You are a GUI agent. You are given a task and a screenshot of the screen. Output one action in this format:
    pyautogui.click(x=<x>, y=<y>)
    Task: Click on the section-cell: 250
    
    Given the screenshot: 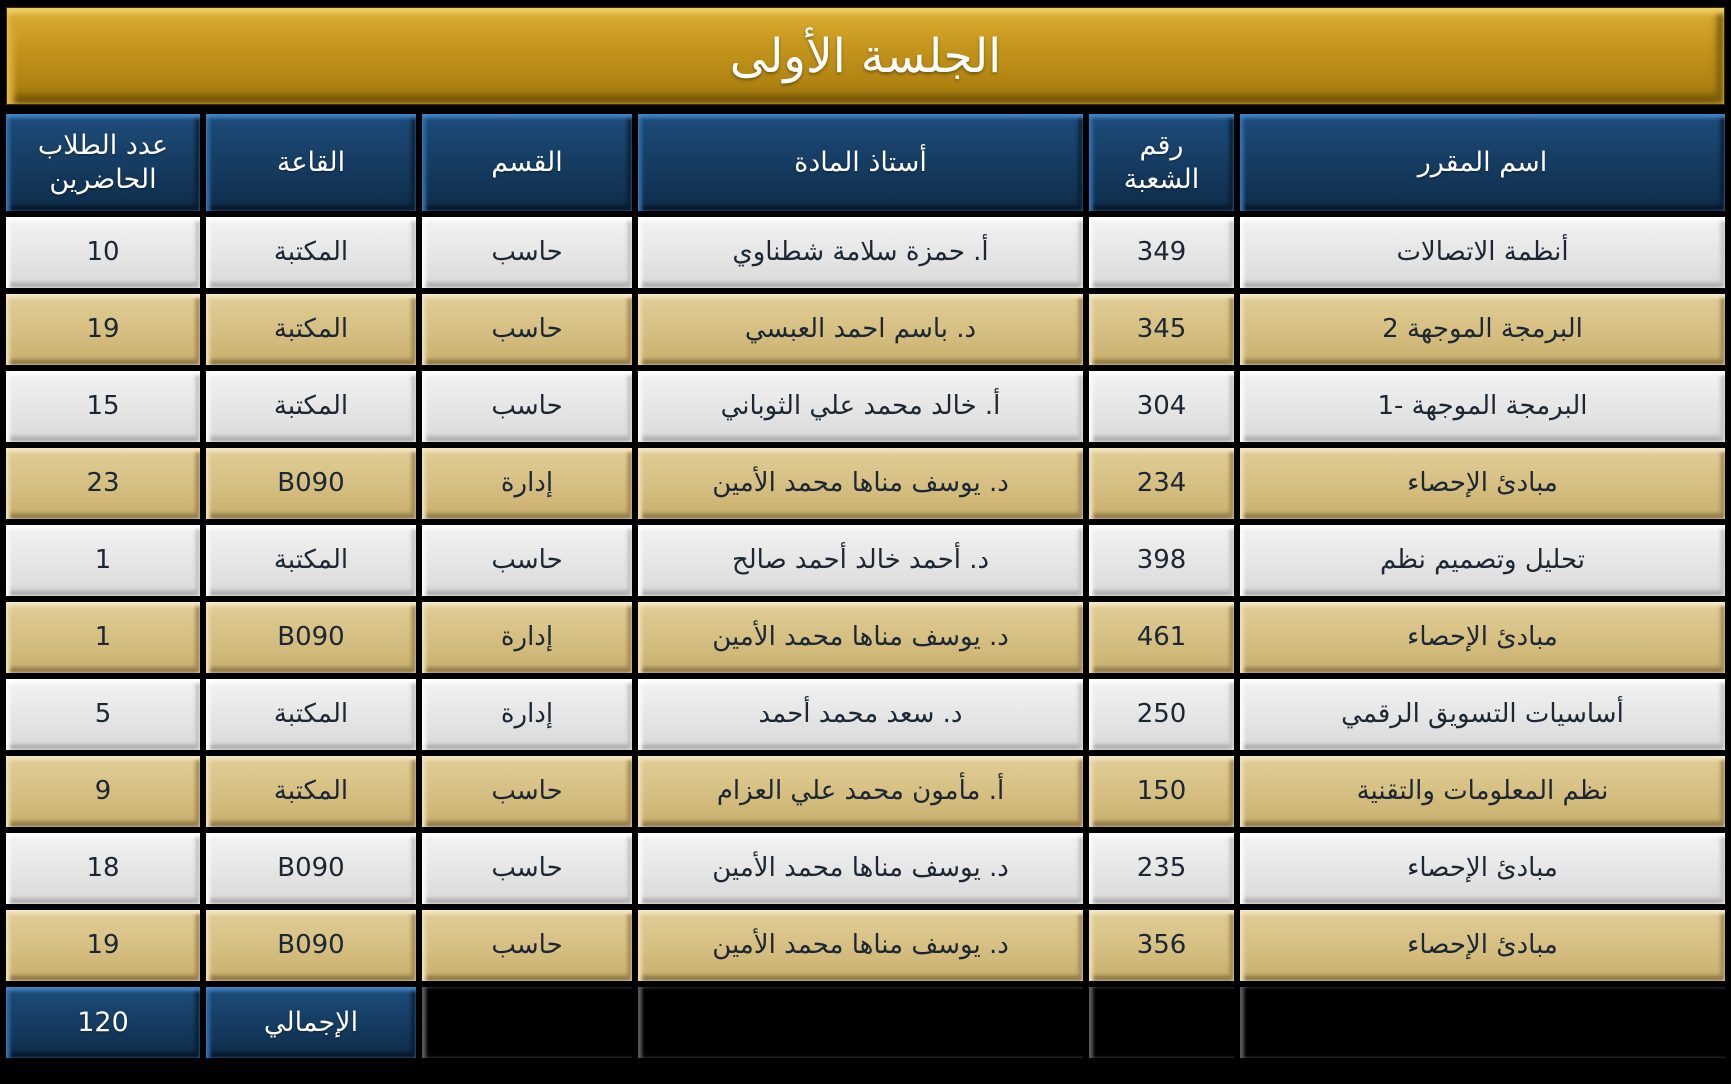 What is the action you would take?
    pyautogui.click(x=1161, y=714)
    